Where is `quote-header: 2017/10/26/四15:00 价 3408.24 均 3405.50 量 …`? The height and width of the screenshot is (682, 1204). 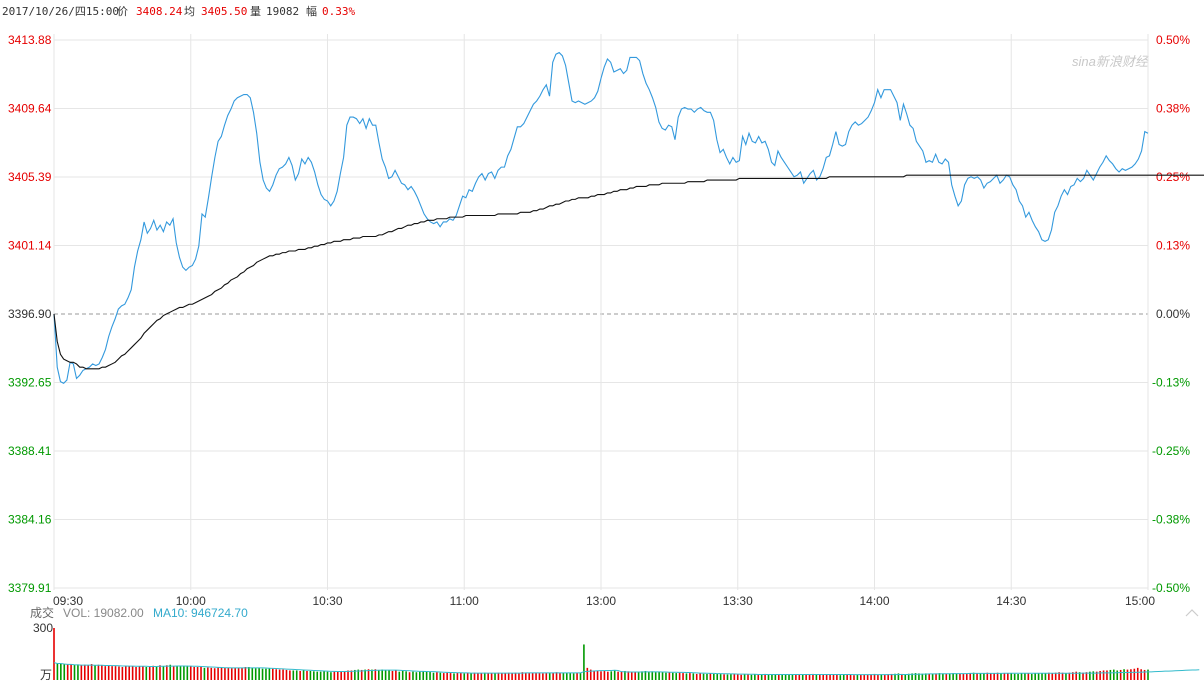 quote-header: 2017/10/26/四15:00 价 3408.24 均 3405.50 量 … is located at coordinates (178, 11).